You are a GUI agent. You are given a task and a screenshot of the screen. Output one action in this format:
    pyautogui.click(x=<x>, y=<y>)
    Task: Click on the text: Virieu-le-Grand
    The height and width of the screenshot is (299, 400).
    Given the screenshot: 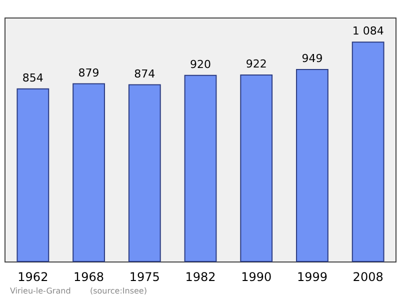 What is the action you would take?
    pyautogui.click(x=40, y=291)
    